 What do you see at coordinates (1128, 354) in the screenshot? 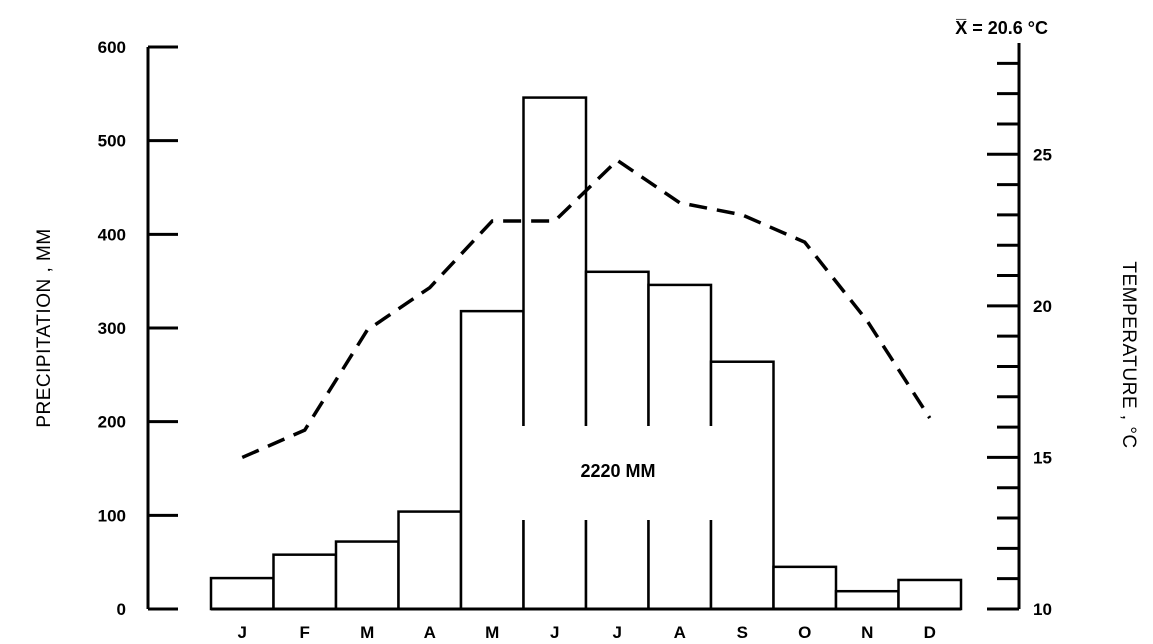
I see `y2-axis-title: TEMPERATURE , °C` at bounding box center [1128, 354].